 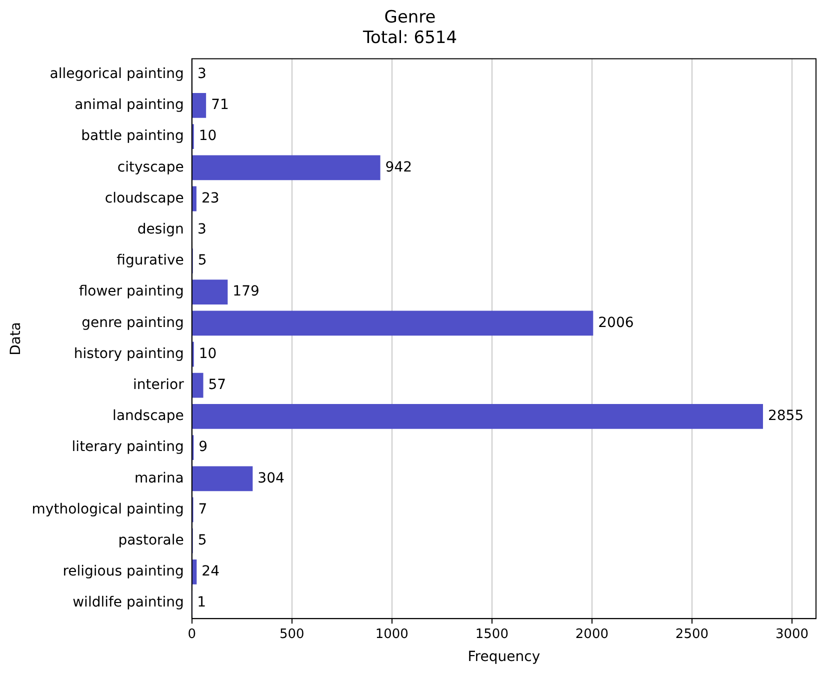 What do you see at coordinates (398, 167) in the screenshot?
I see `data-label: 942` at bounding box center [398, 167].